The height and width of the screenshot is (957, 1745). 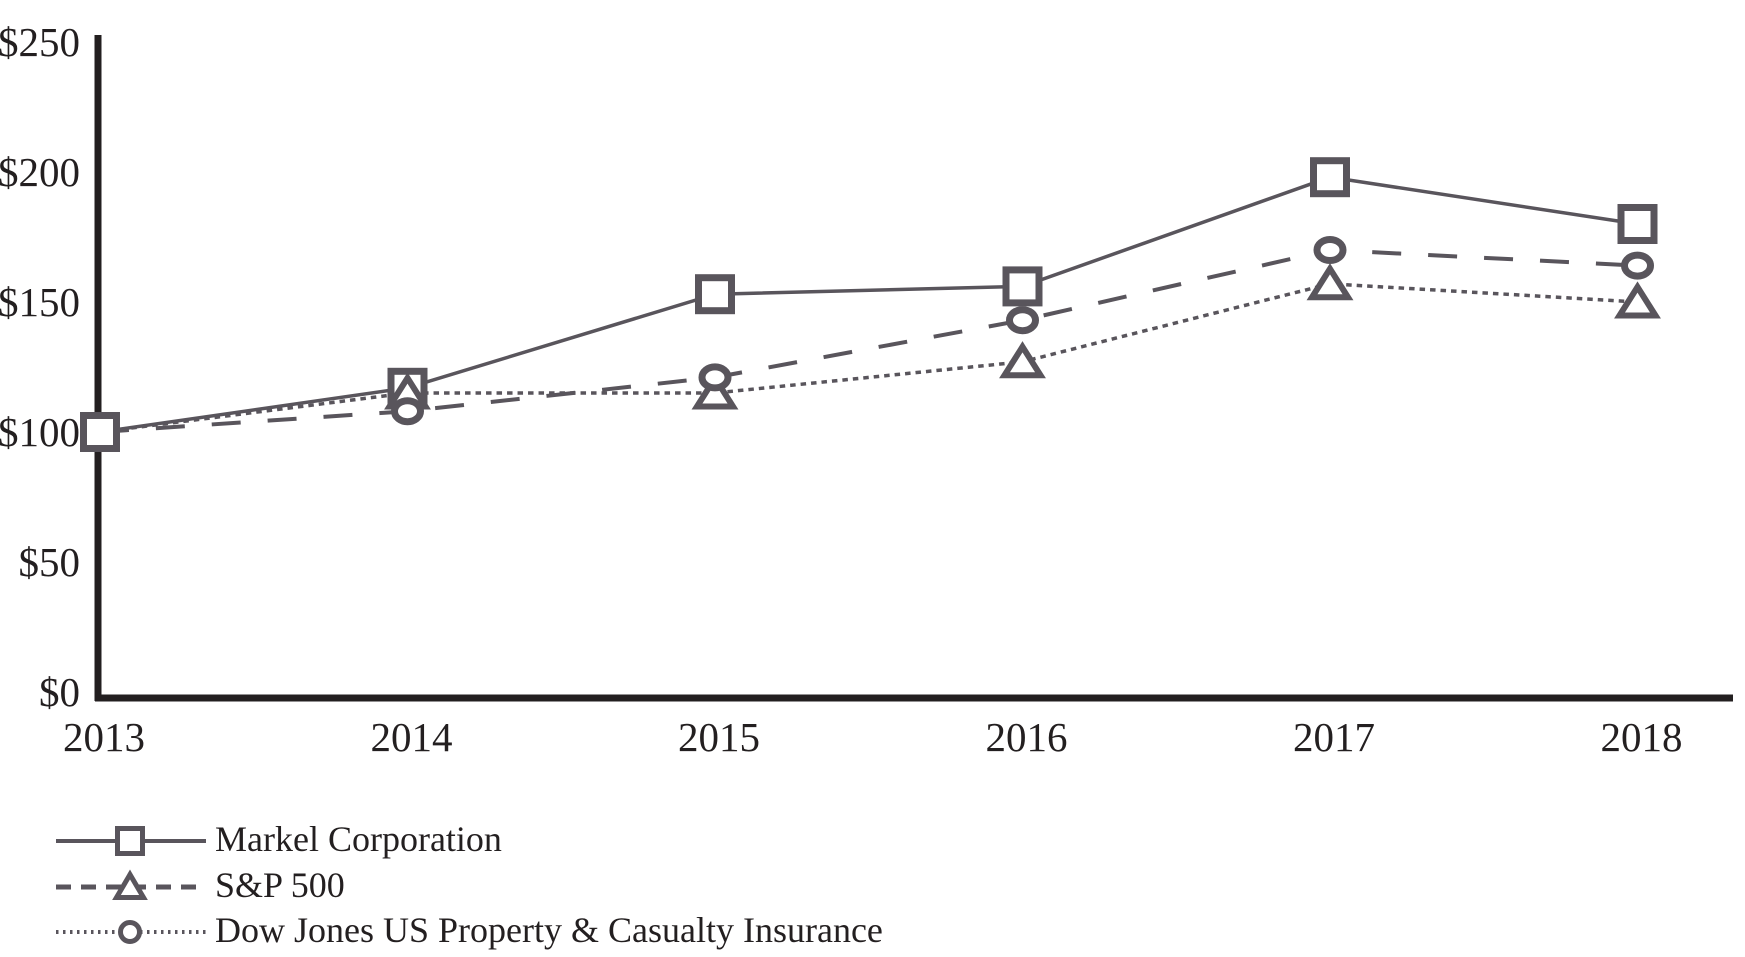 What do you see at coordinates (40, 367) in the screenshot?
I see `y-axis-tick-labels: $250 $200 $150 $100 $50 $0` at bounding box center [40, 367].